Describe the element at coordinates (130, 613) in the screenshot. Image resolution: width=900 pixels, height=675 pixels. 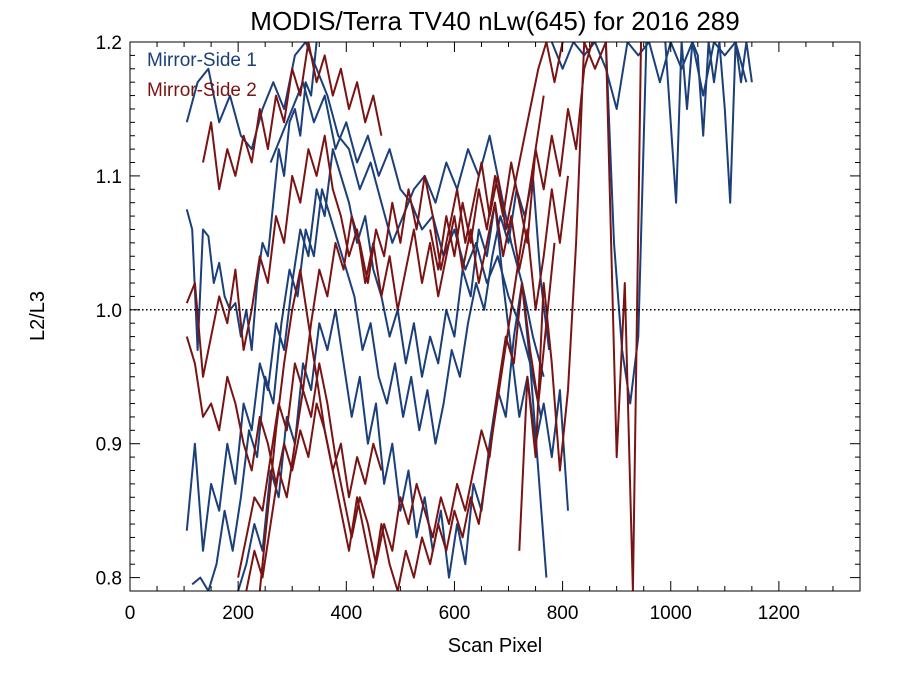
I see `x-tick-label: 0` at that location.